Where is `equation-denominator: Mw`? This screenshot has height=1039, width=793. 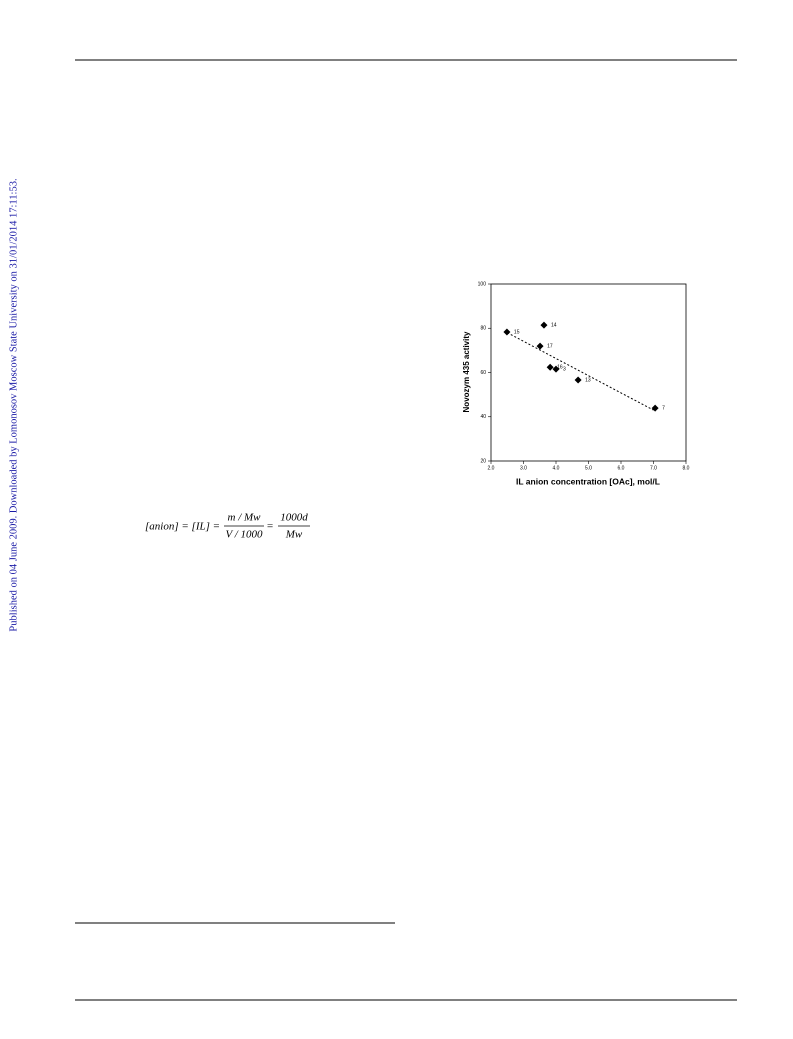
equation-denominator: Mw is located at coordinates (294, 535).